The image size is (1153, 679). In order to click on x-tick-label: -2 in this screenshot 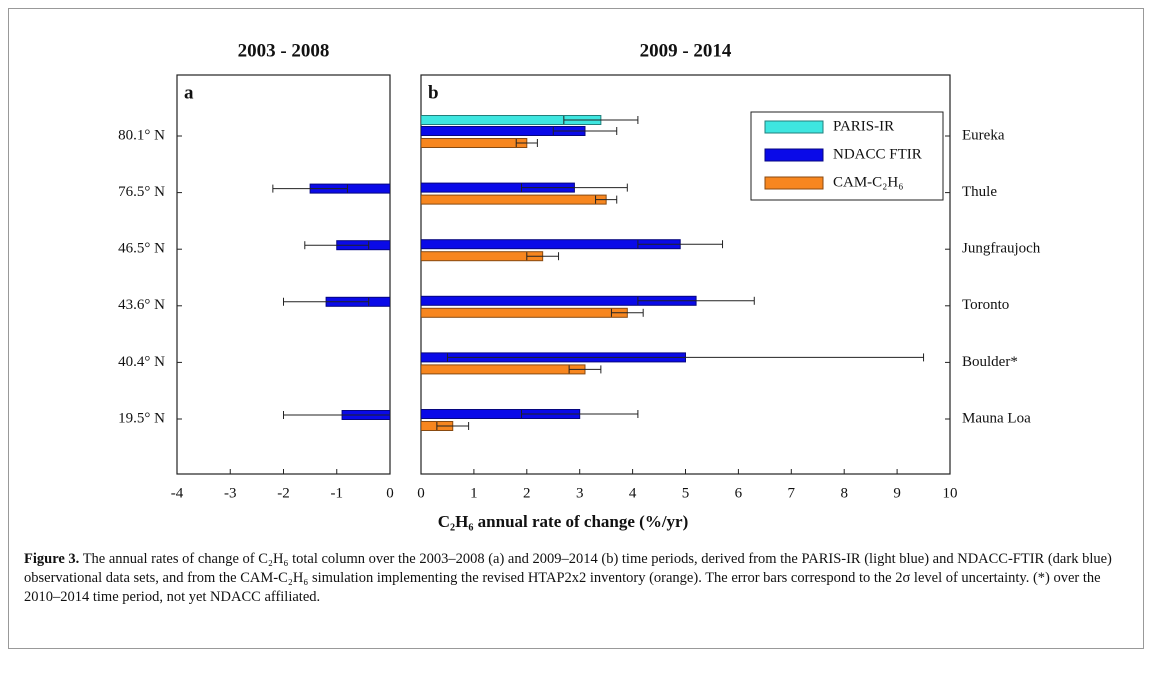, I will do `click(283, 493)`.